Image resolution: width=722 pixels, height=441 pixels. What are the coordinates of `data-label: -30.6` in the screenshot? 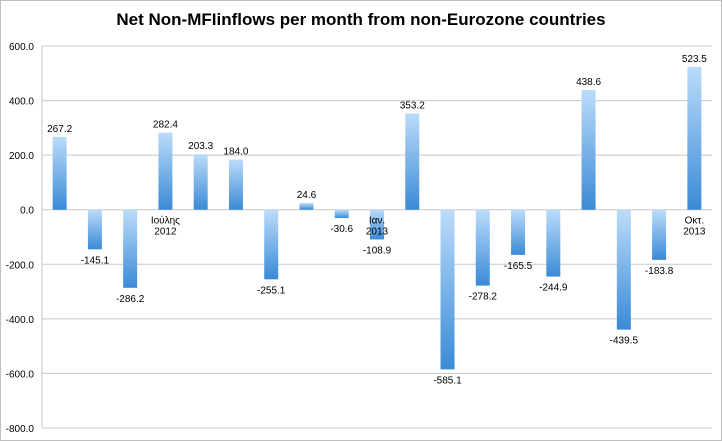 It's located at (341, 229).